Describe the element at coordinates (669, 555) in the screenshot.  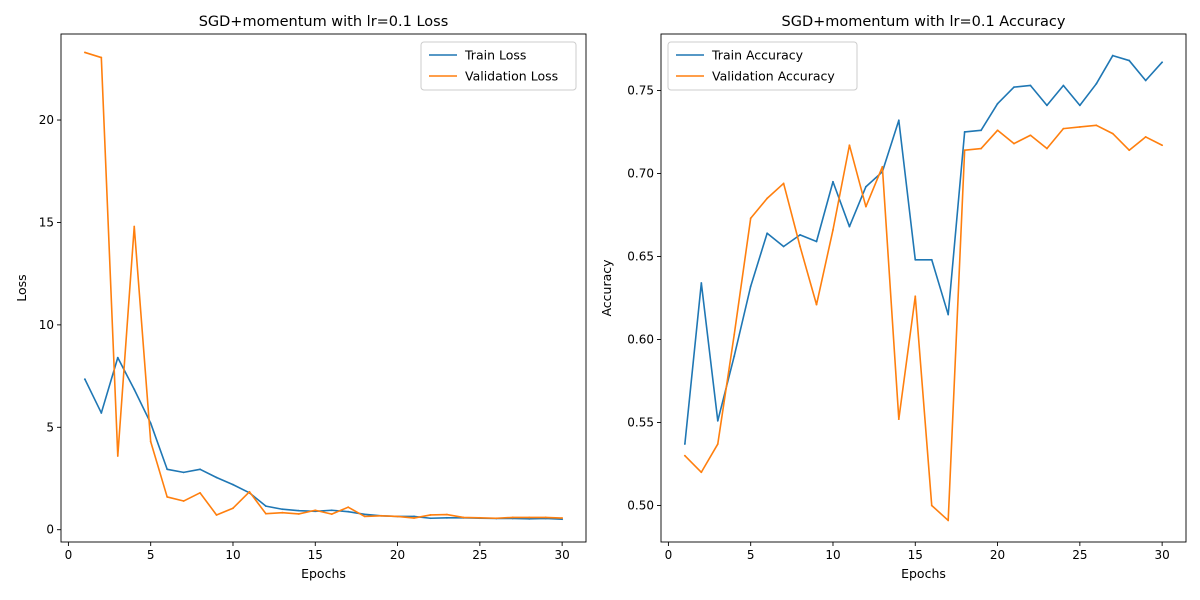
I see `accuracy-x-tick-label: 0` at that location.